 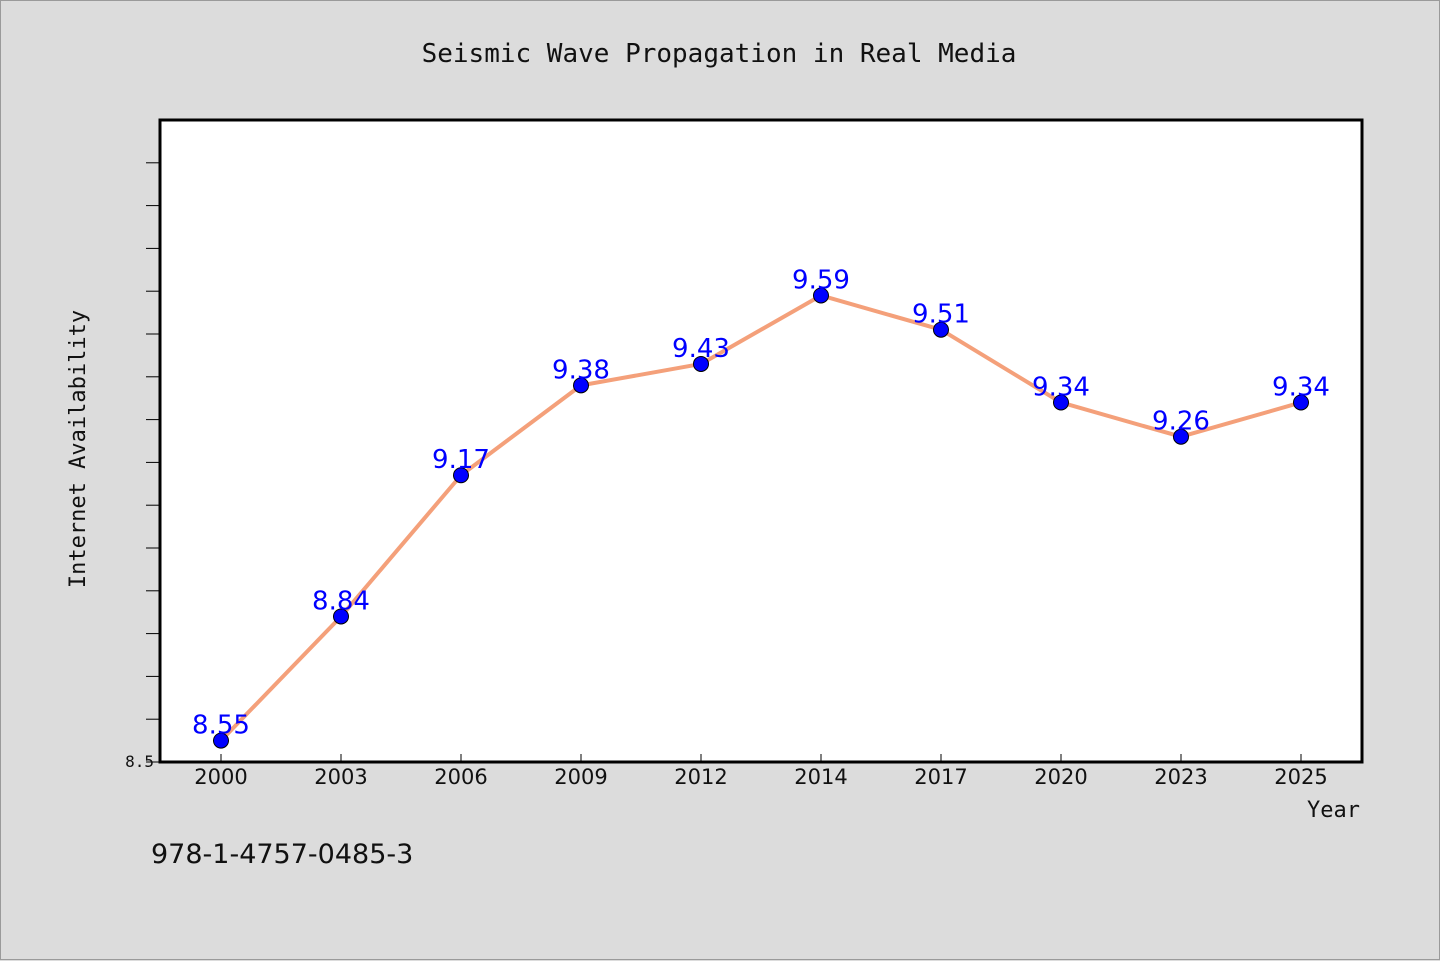 I want to click on data-label: 9.26, so click(x=1181, y=422).